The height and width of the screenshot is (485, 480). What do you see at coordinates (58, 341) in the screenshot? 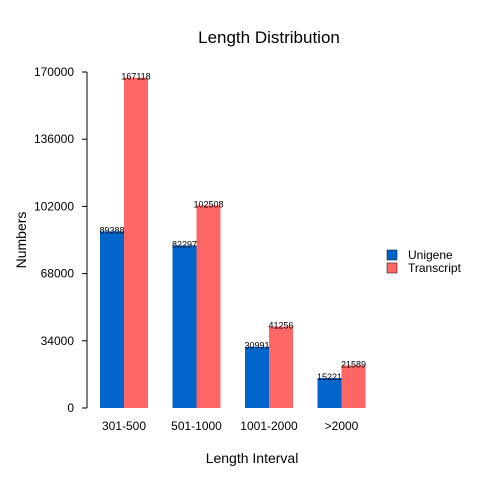
I see `y-tick-label: 34000` at bounding box center [58, 341].